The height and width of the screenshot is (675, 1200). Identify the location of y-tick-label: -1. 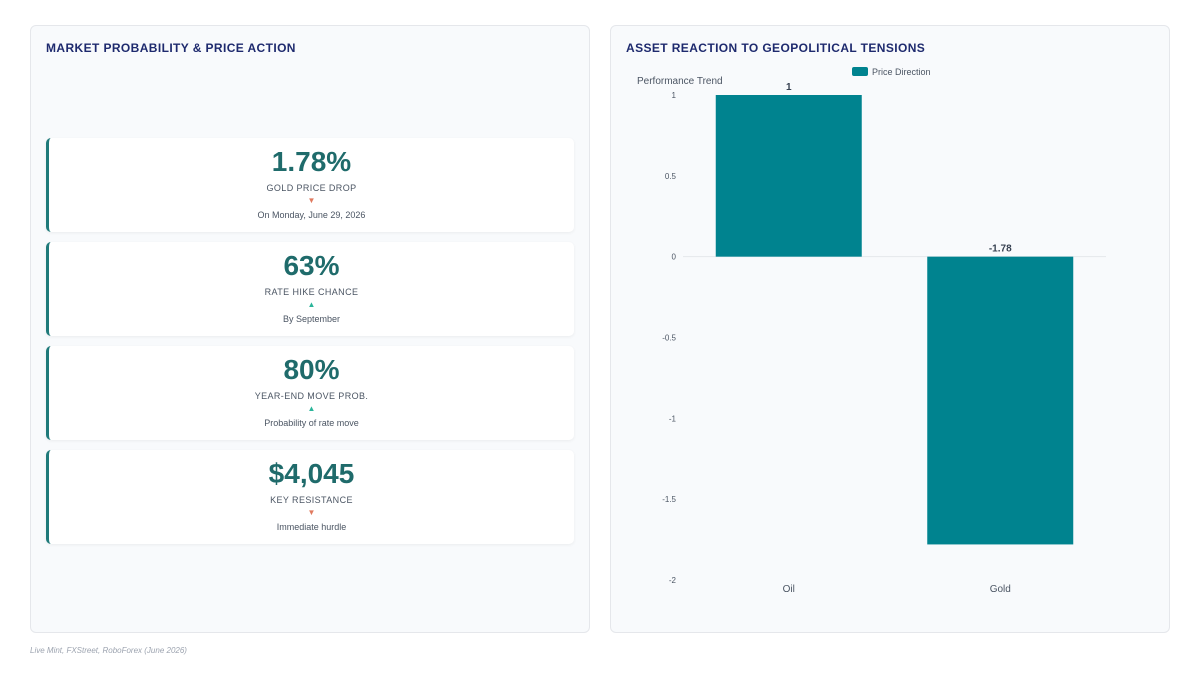
(673, 418).